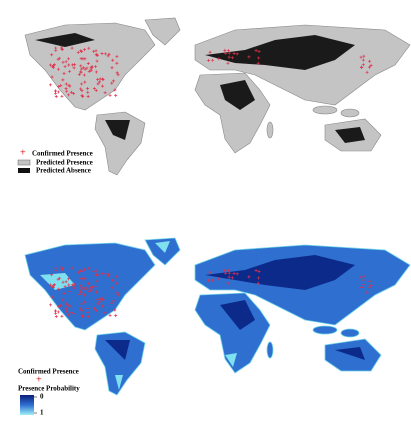  I want to click on cross-symbol: +, so click(39, 379).